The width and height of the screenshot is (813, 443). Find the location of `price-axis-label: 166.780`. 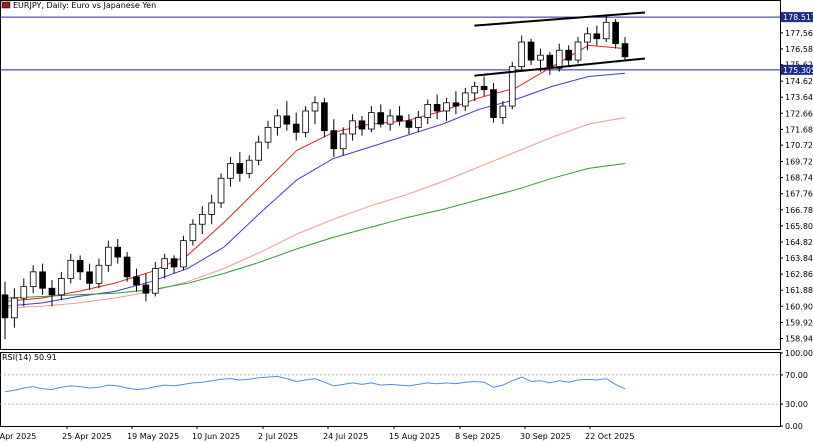

price-axis-label: 166.780 is located at coordinates (799, 210).